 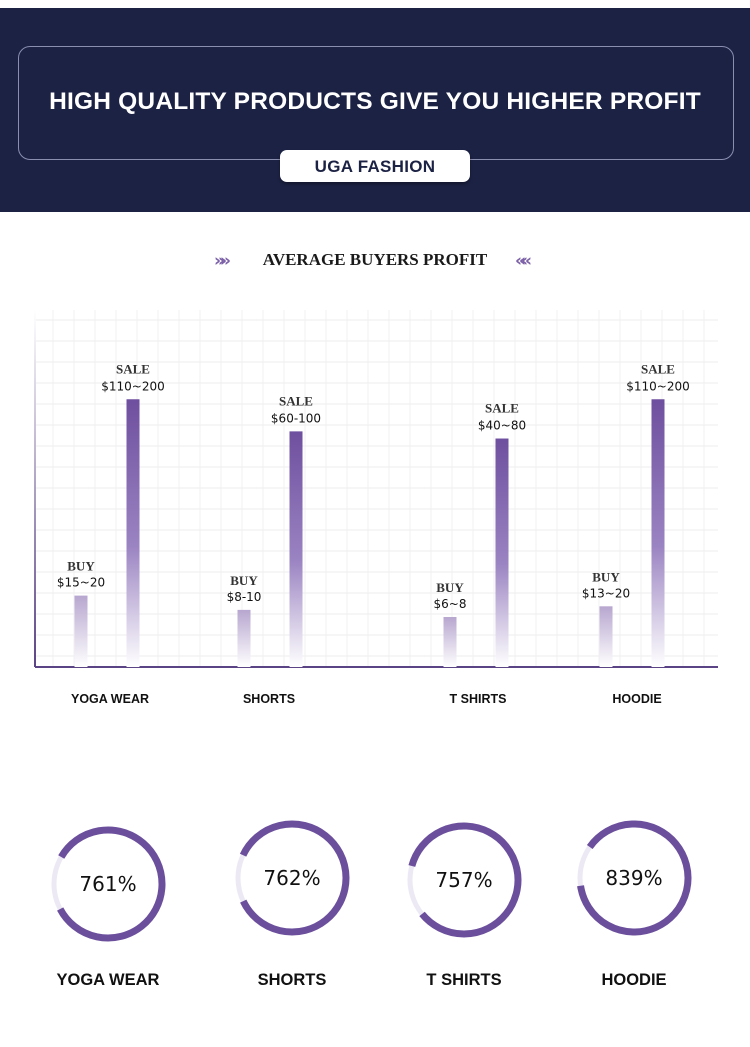 I want to click on ring-value: 762%, so click(x=291, y=878).